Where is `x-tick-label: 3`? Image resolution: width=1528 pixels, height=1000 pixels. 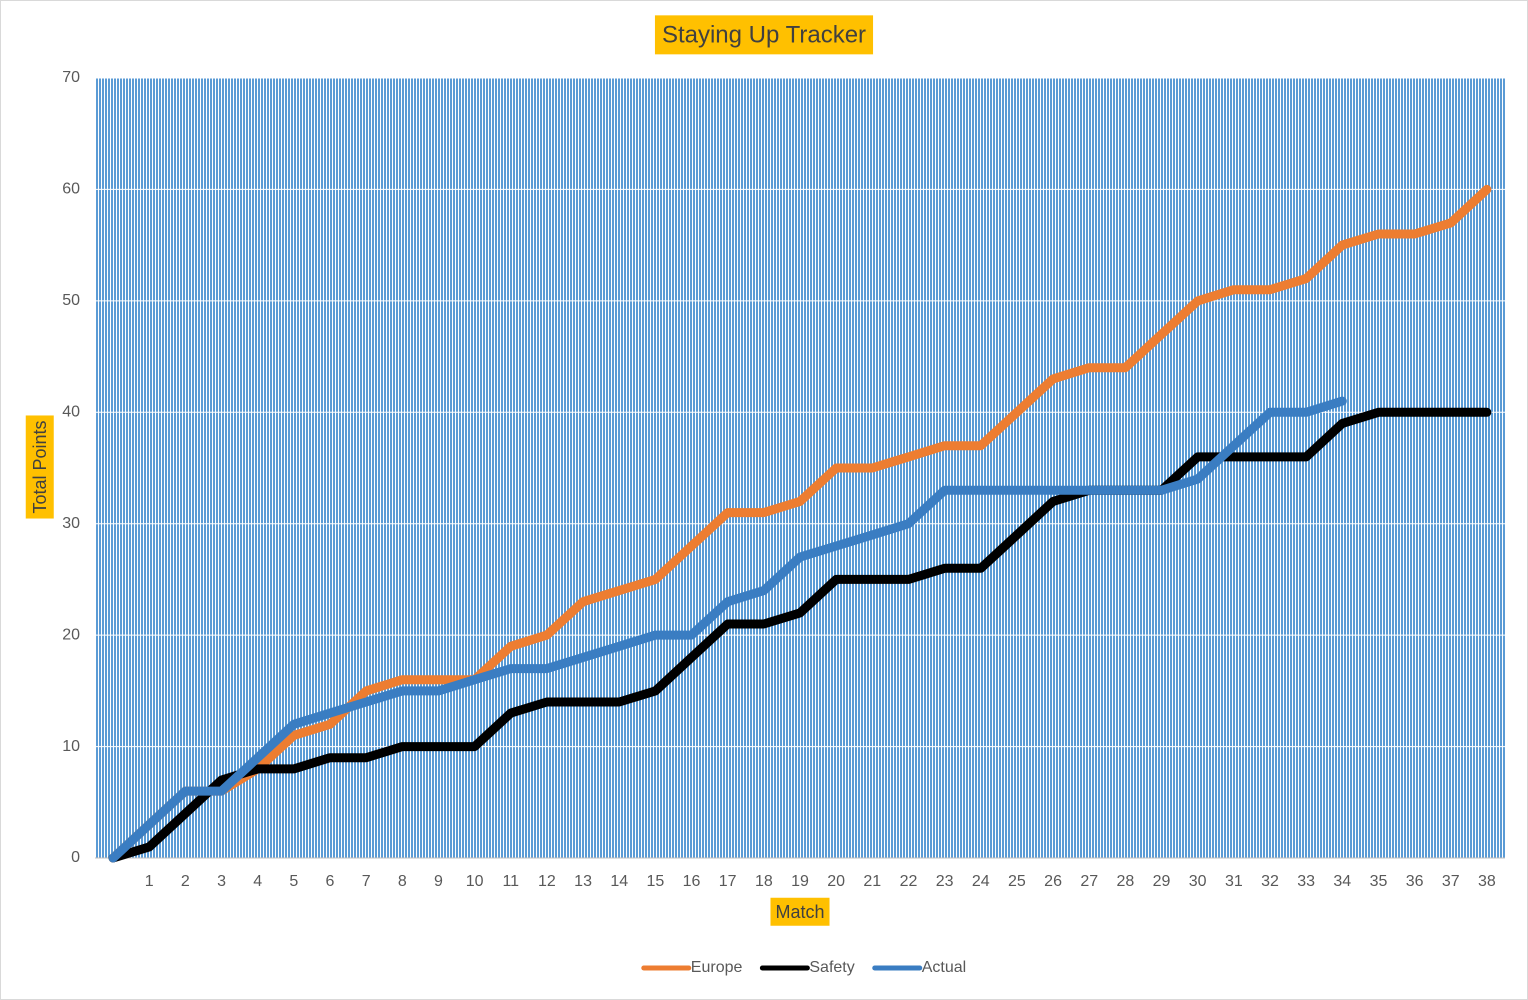
x-tick-label: 3 is located at coordinates (221, 881).